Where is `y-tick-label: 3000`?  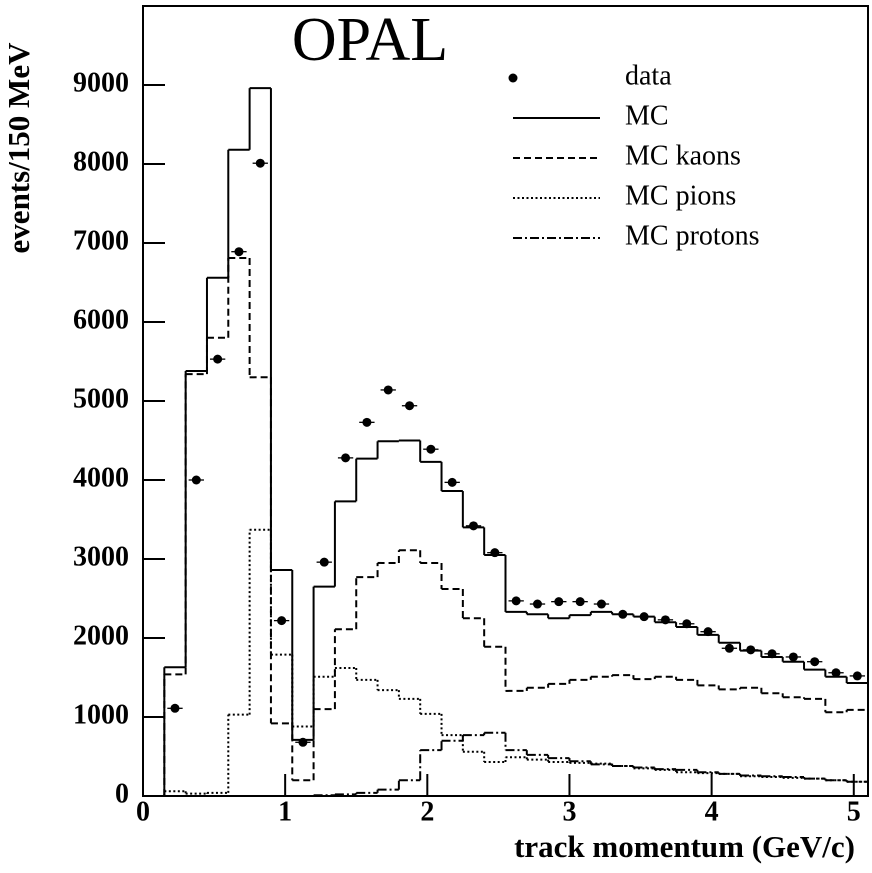
y-tick-label: 3000 is located at coordinates (101, 556).